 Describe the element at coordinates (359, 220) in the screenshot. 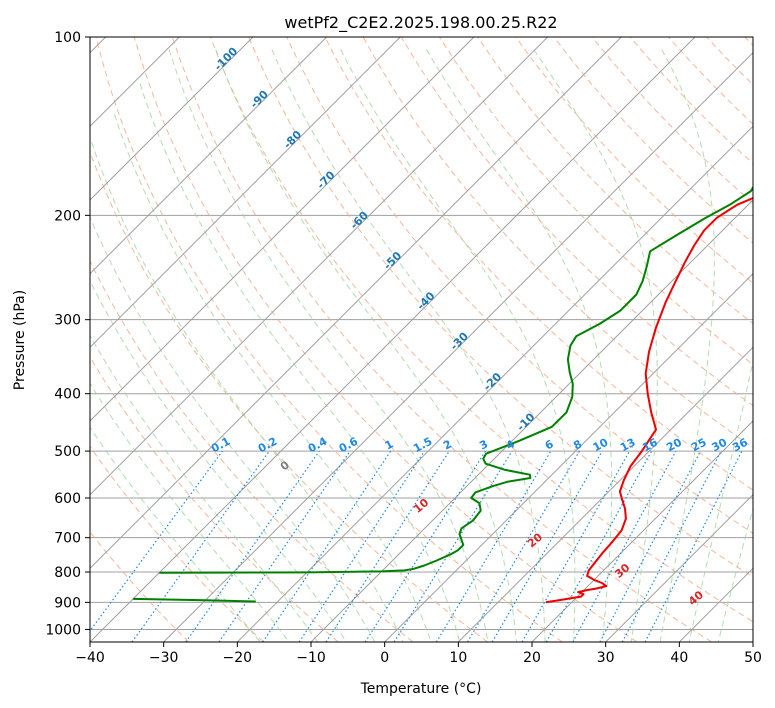

I see `isotherm-label: -60` at that location.